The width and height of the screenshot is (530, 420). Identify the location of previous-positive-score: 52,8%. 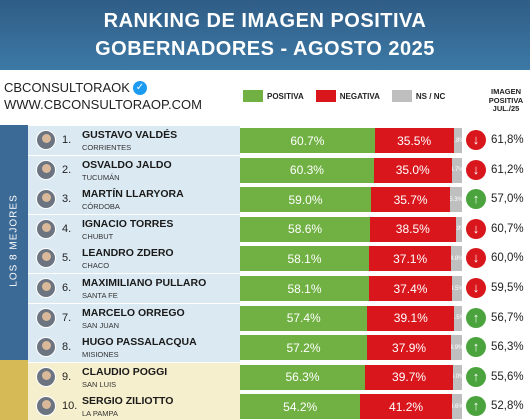
(507, 406).